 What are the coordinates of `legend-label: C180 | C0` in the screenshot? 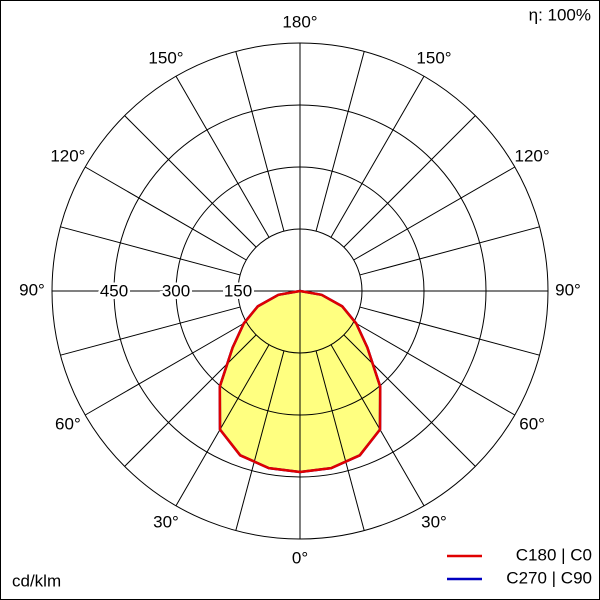 It's located at (554, 554).